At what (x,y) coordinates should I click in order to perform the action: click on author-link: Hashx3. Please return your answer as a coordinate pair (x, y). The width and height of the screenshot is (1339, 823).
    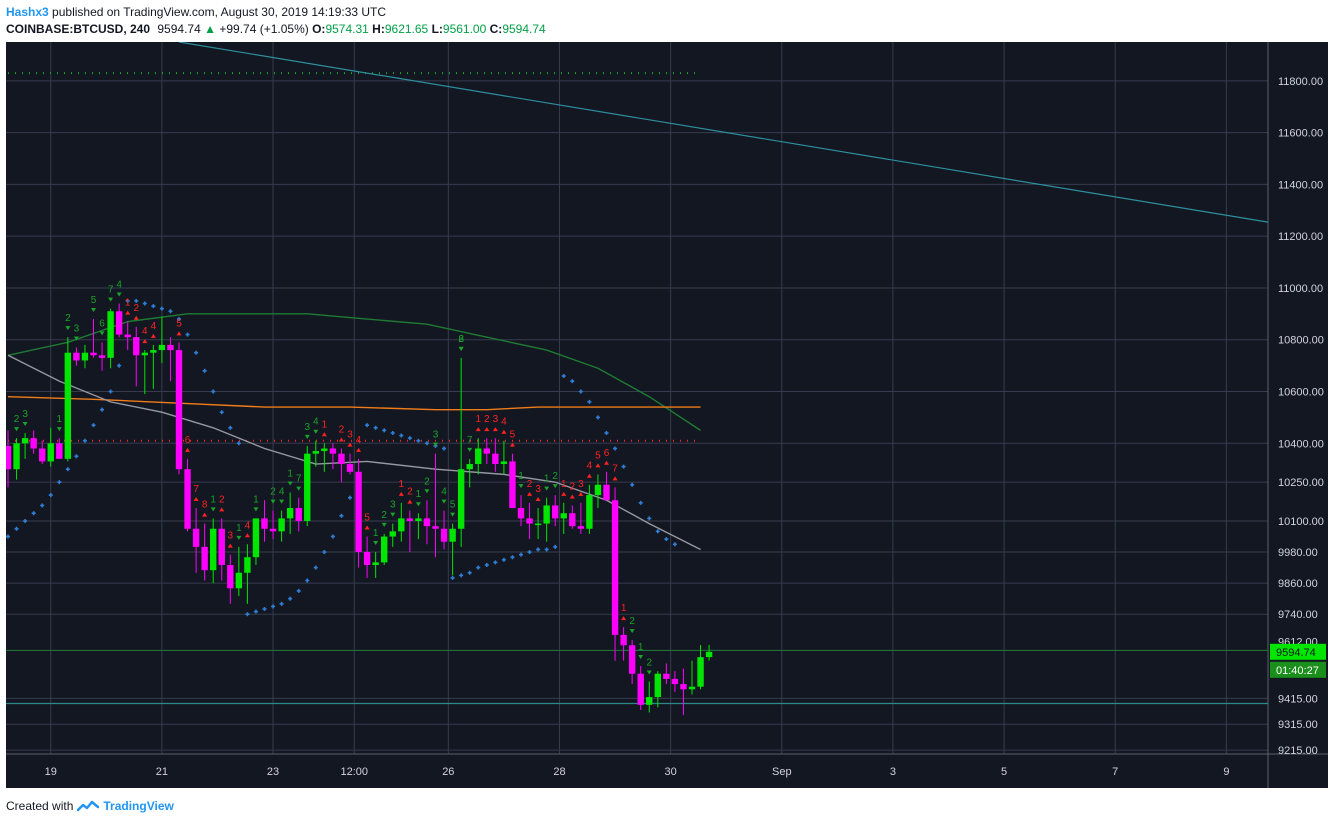
    Looking at the image, I should click on (27, 12).